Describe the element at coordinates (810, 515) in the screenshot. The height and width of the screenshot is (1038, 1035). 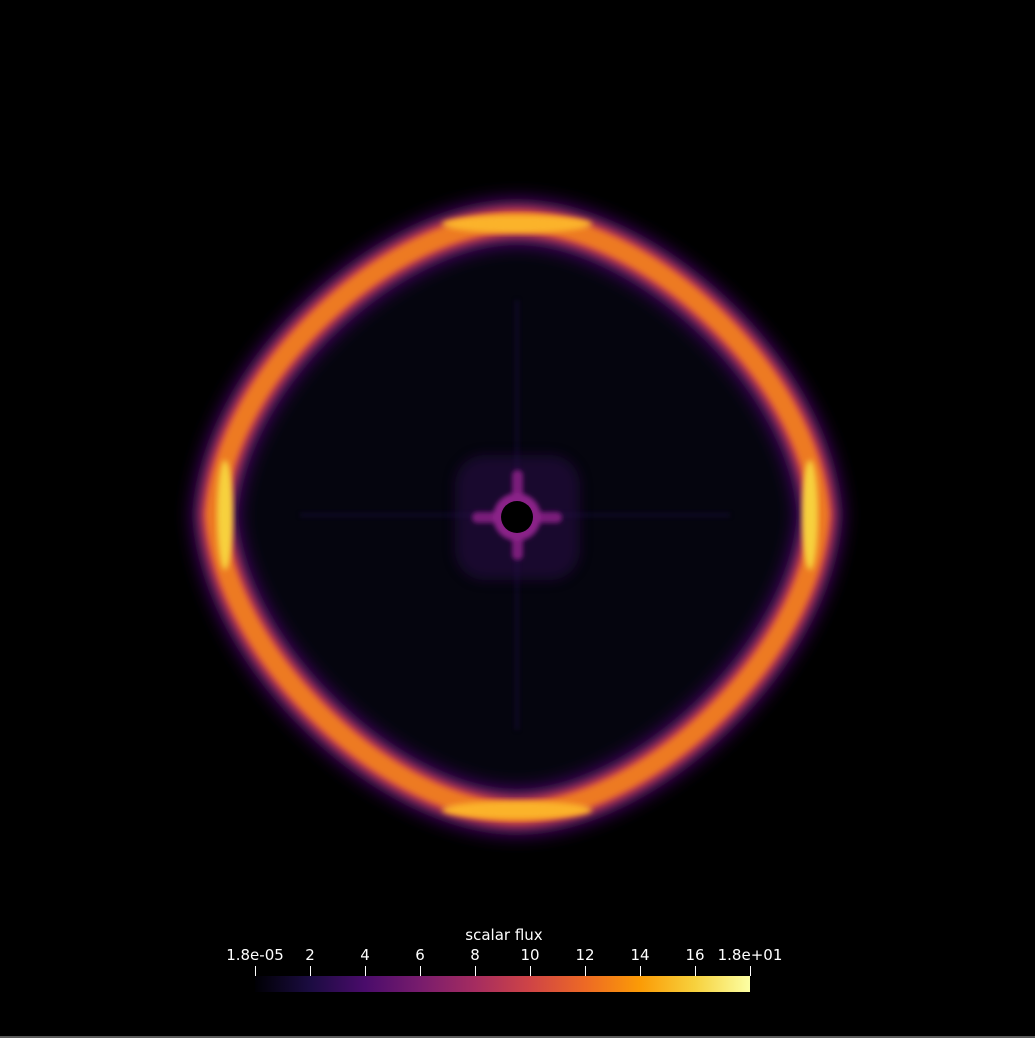
I see `hotspot-right` at that location.